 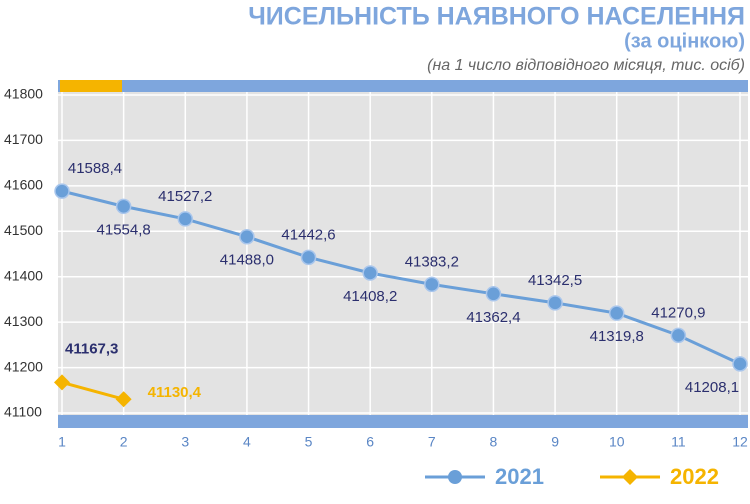 I want to click on x-tick-label: 5, so click(x=309, y=442).